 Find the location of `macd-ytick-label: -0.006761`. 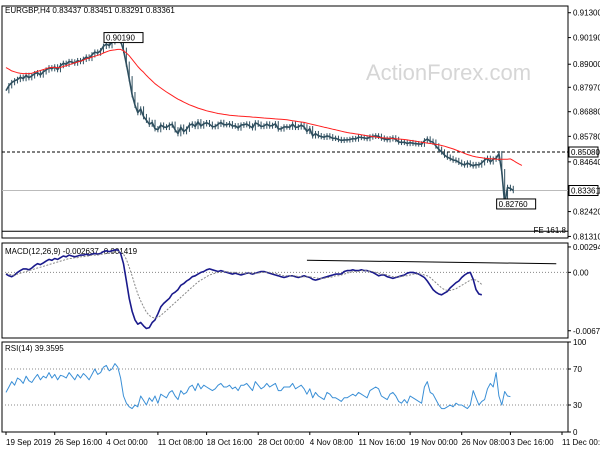

macd-ytick-label: -0.006761 is located at coordinates (586, 331).